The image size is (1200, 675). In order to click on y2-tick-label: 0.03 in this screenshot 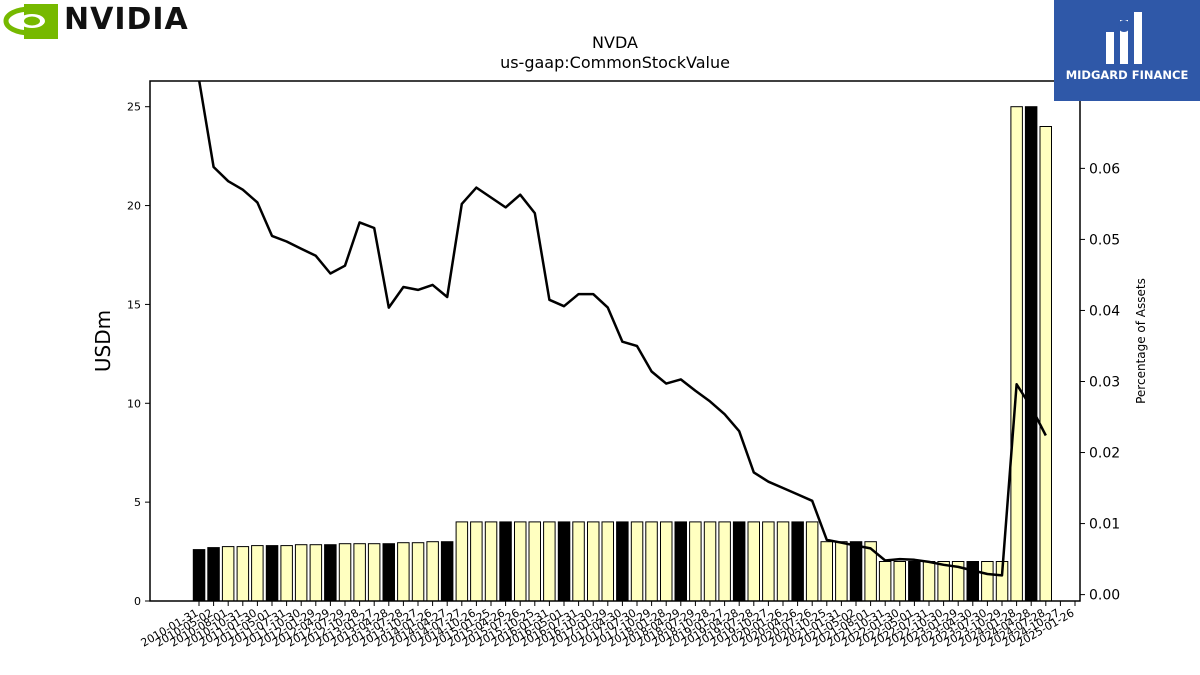, I will do `click(1104, 382)`.